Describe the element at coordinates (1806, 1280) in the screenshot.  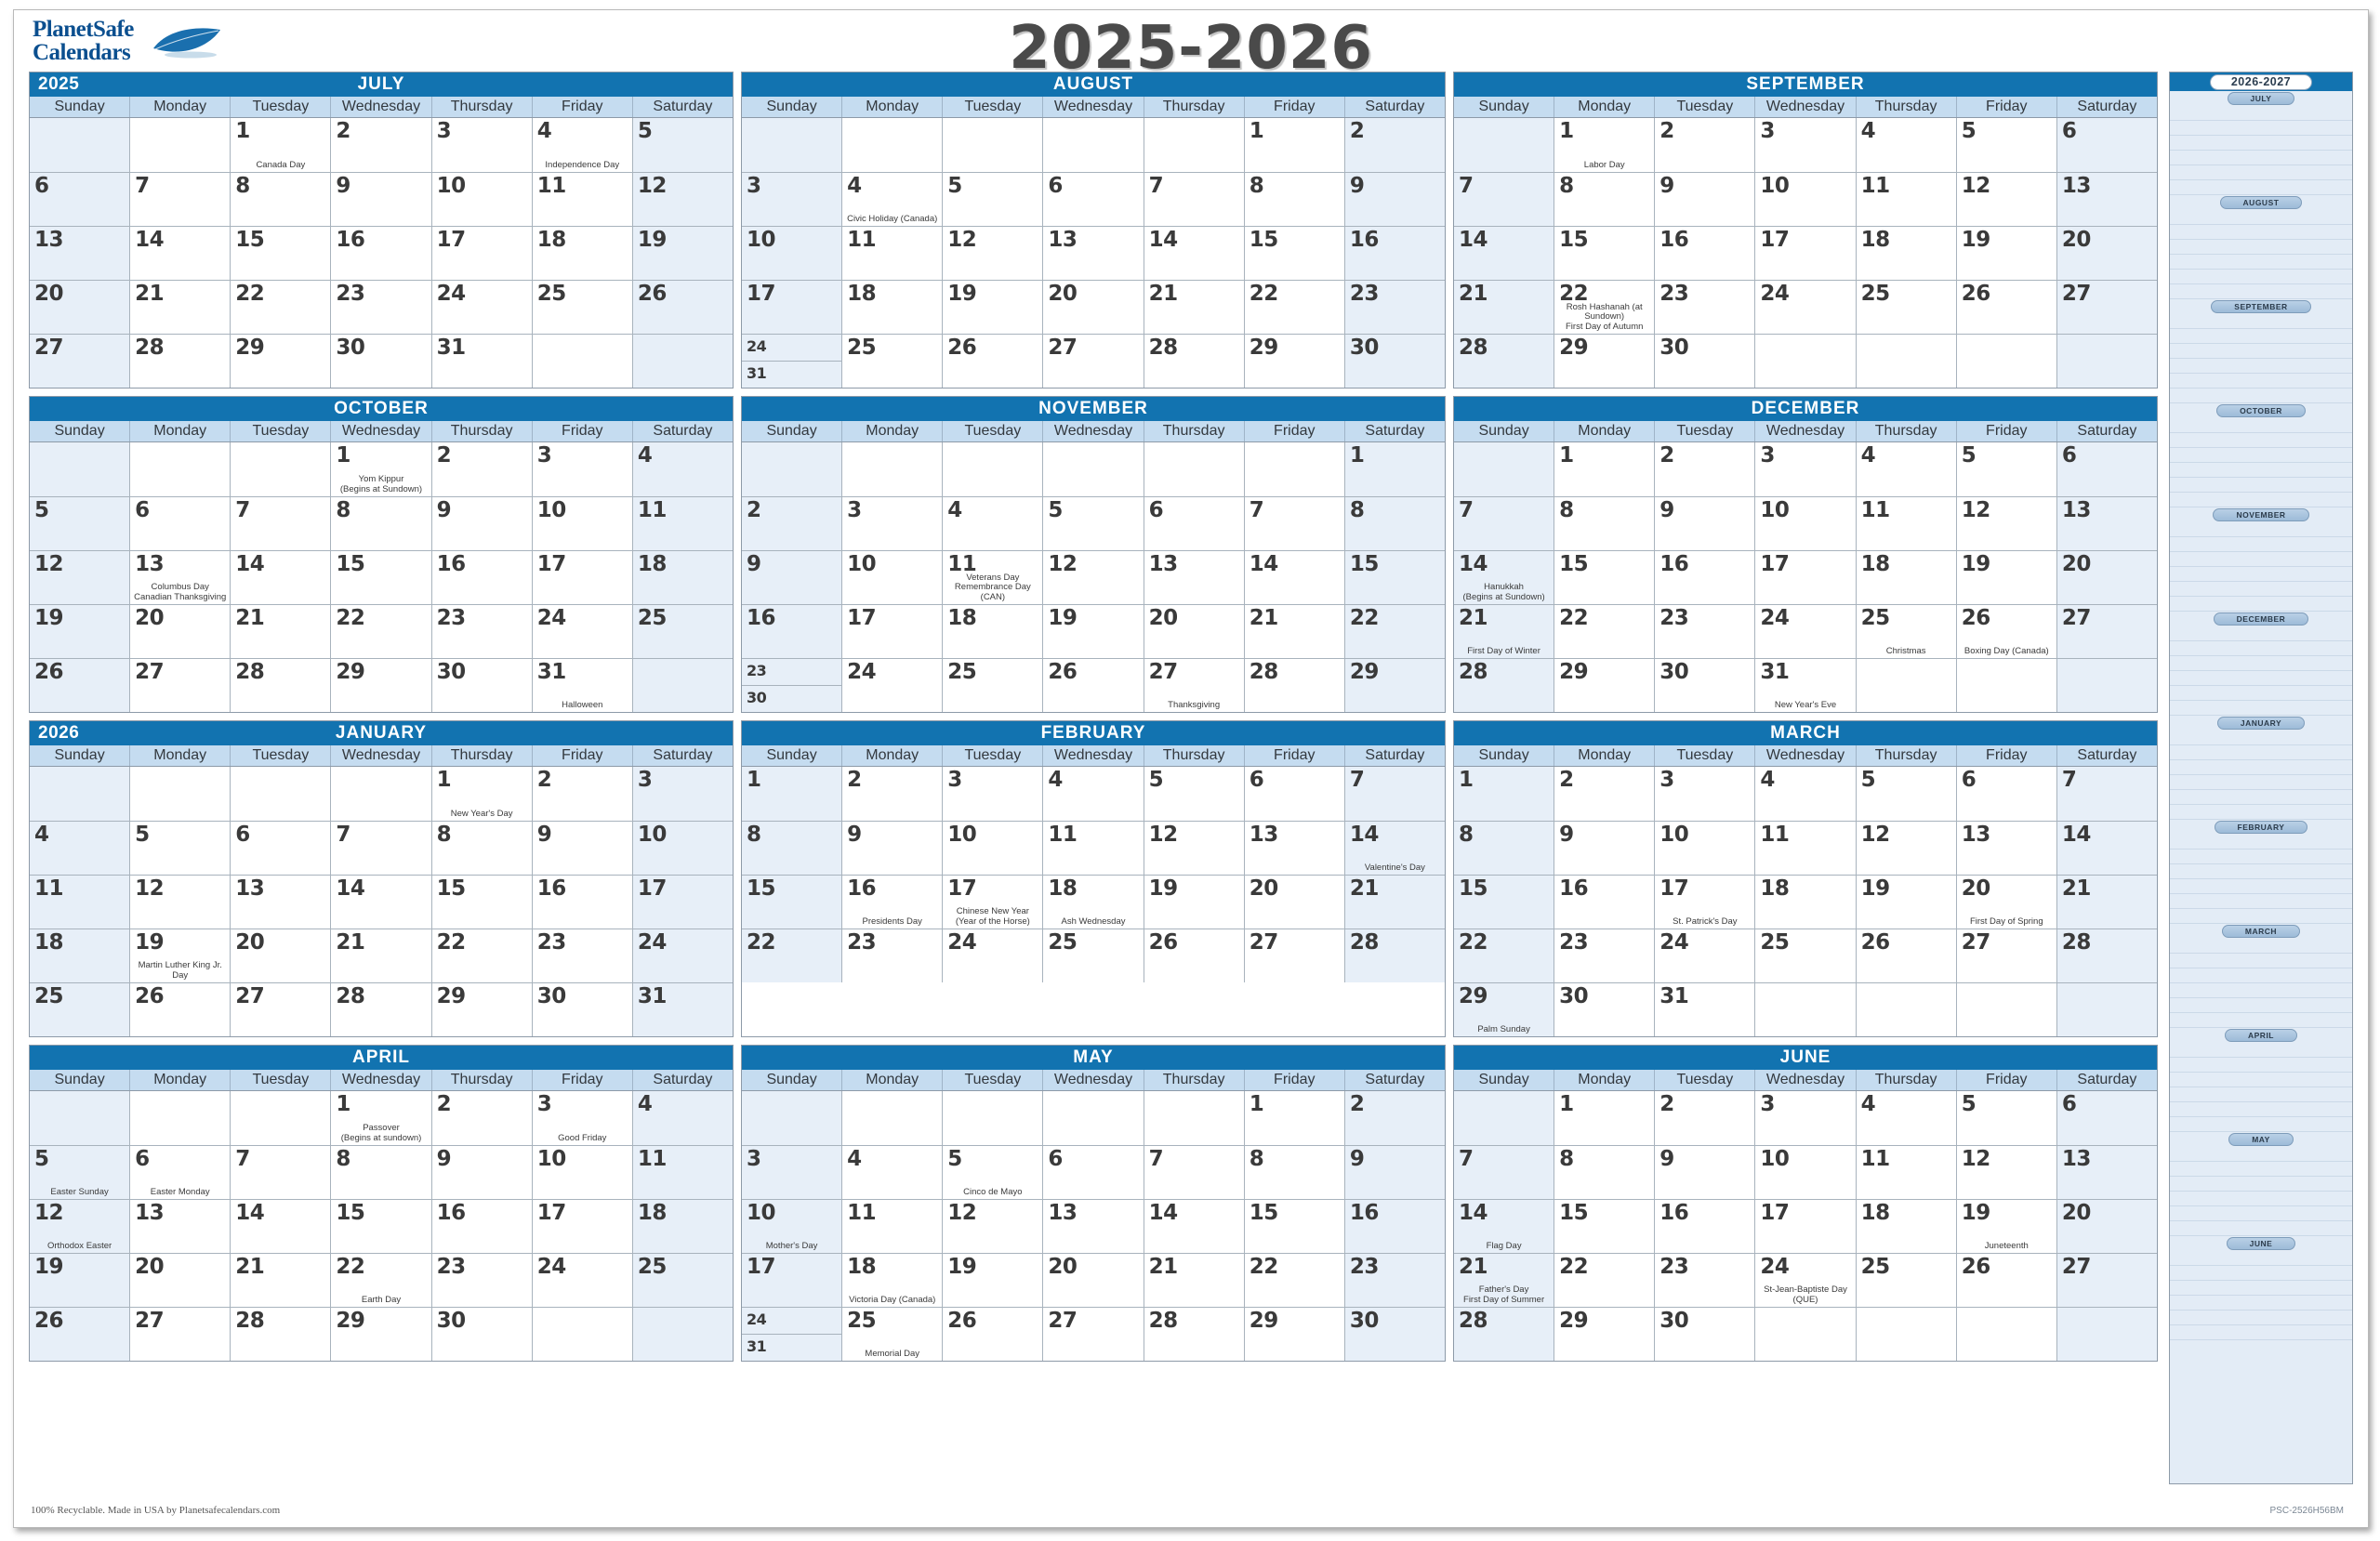
I see `day-cell: 24 St-Jean-Baptiste Day (QUE)` at that location.